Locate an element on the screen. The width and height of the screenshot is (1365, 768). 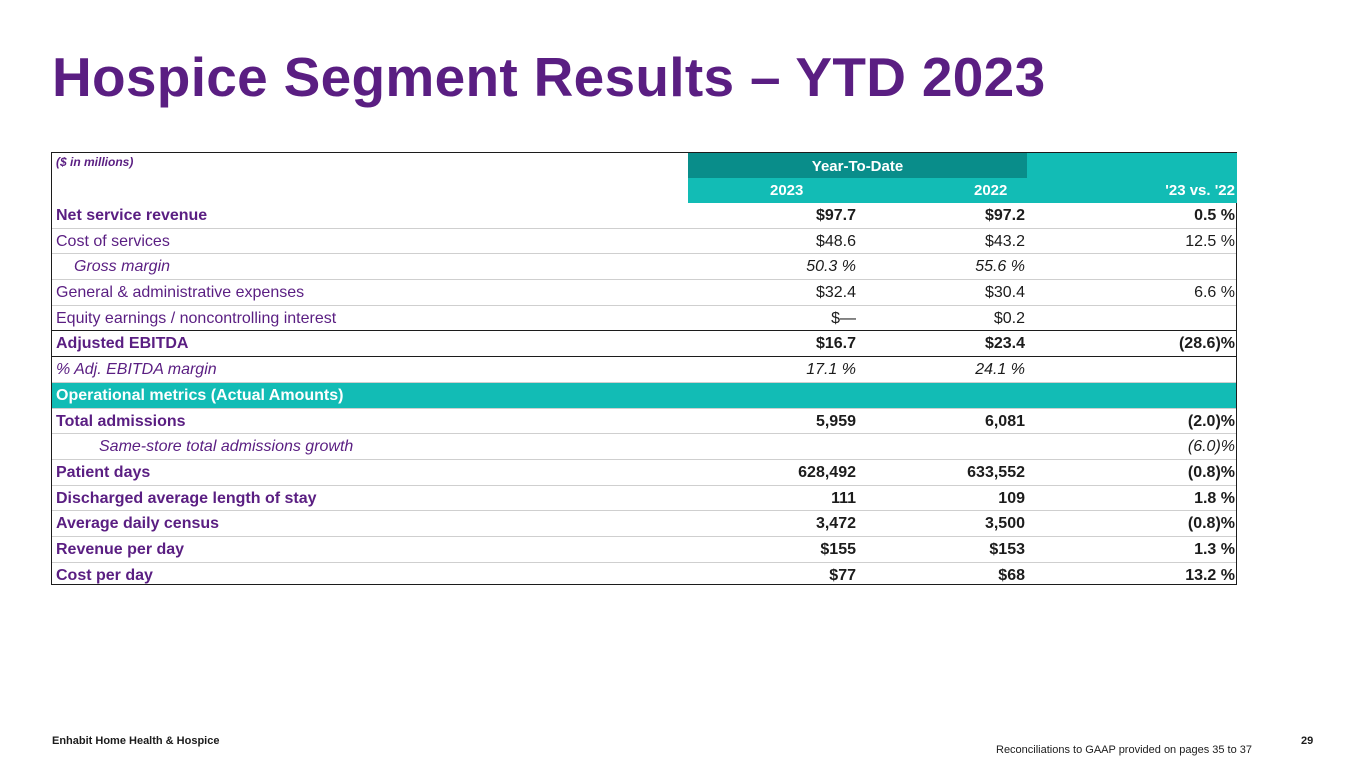
value-2023: $48.6 is located at coordinates (835, 241).